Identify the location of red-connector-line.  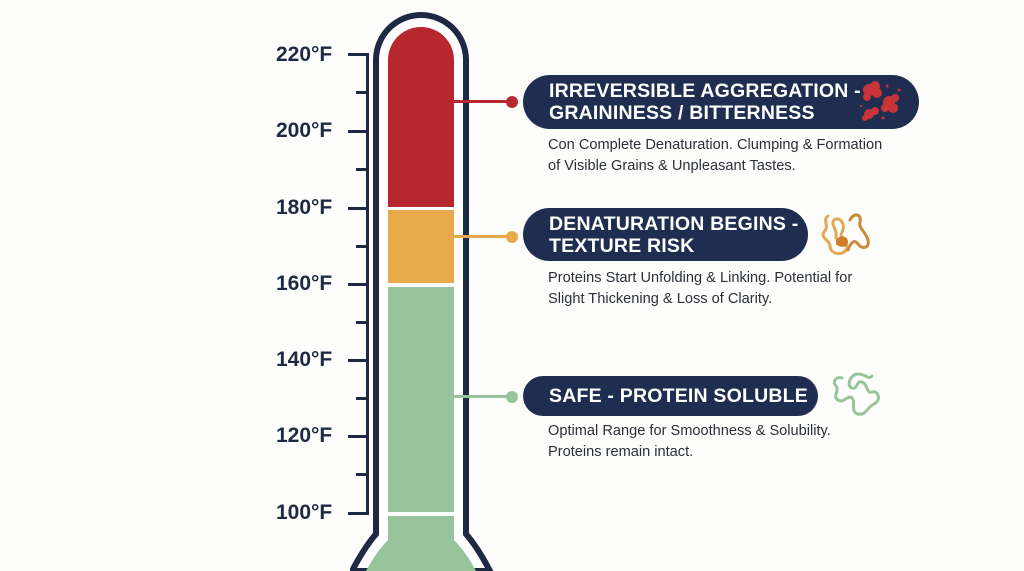
(482, 101).